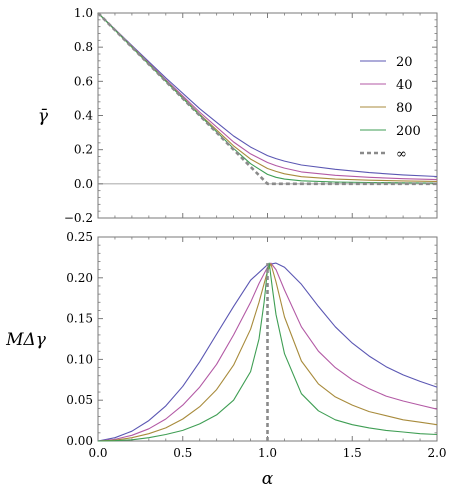  Describe the element at coordinates (83, 150) in the screenshot. I see `top-y-tick-label: 0.2` at that location.